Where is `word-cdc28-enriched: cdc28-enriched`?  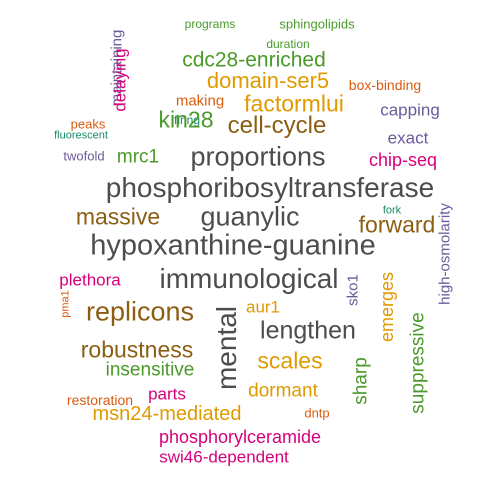
word-cdc28-enriched: cdc28-enriched is located at coordinates (254, 60).